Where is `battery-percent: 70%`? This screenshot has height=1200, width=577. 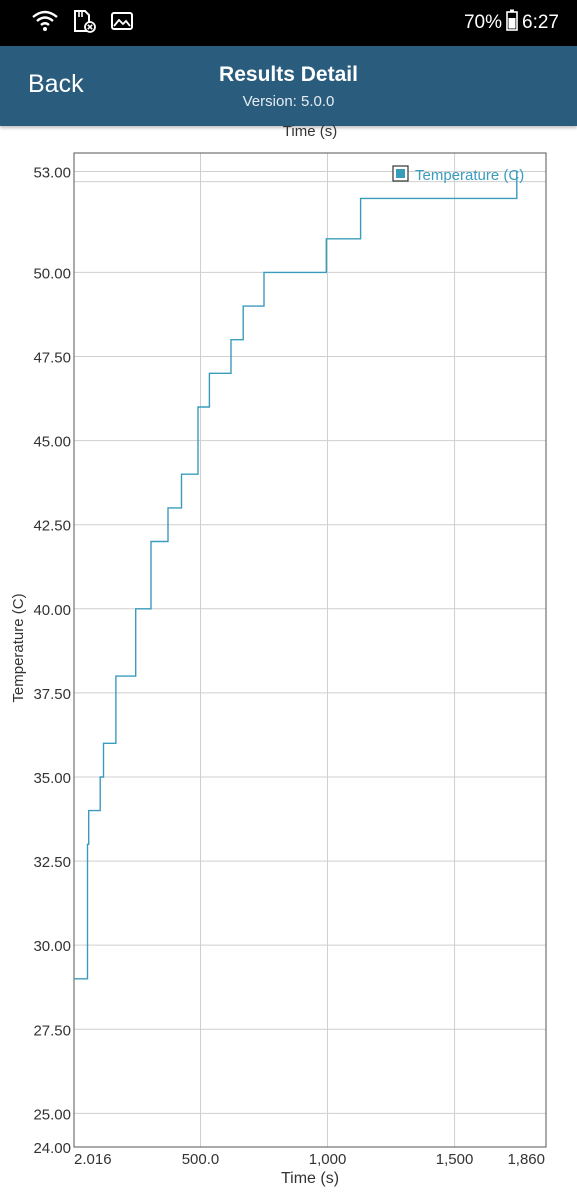
battery-percent: 70% is located at coordinates (483, 22).